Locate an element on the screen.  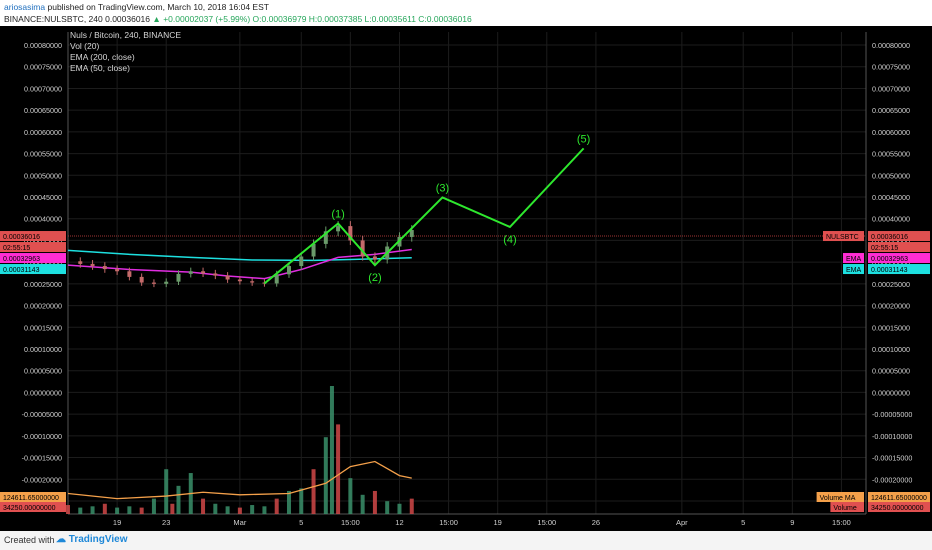
y-tick-label-right: 0.00025000 is located at coordinates (891, 284).